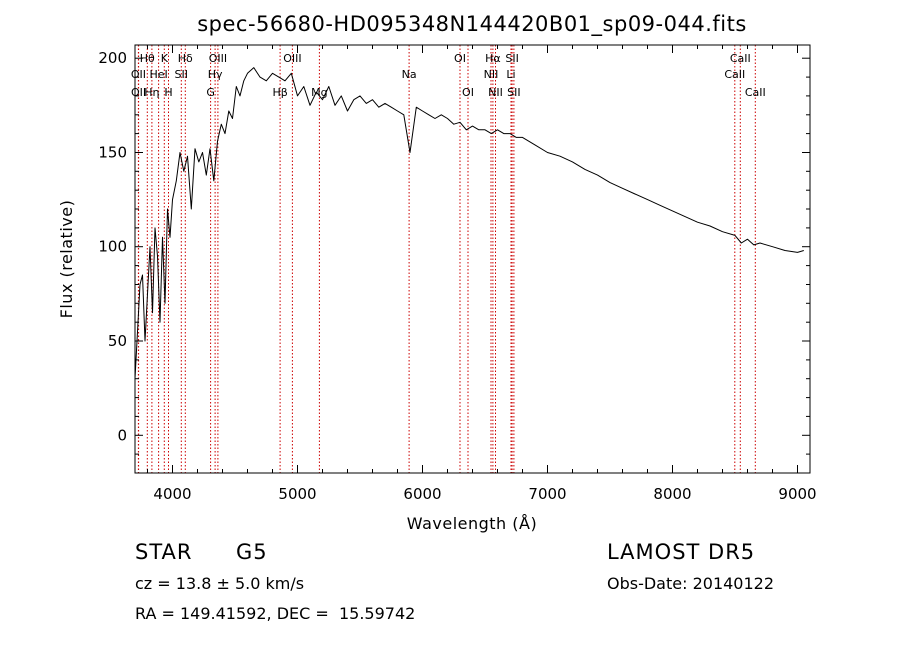  I want to click on line-label-6: Hδ, so click(185, 58).